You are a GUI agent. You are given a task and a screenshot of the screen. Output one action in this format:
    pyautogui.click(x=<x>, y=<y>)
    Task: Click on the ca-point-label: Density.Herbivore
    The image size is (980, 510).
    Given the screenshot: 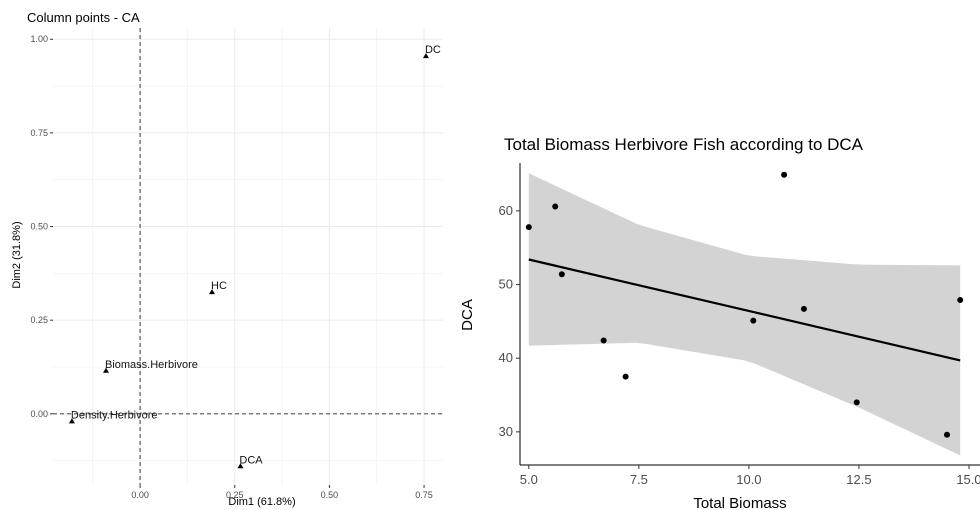 What is the action you would take?
    pyautogui.click(x=114, y=415)
    